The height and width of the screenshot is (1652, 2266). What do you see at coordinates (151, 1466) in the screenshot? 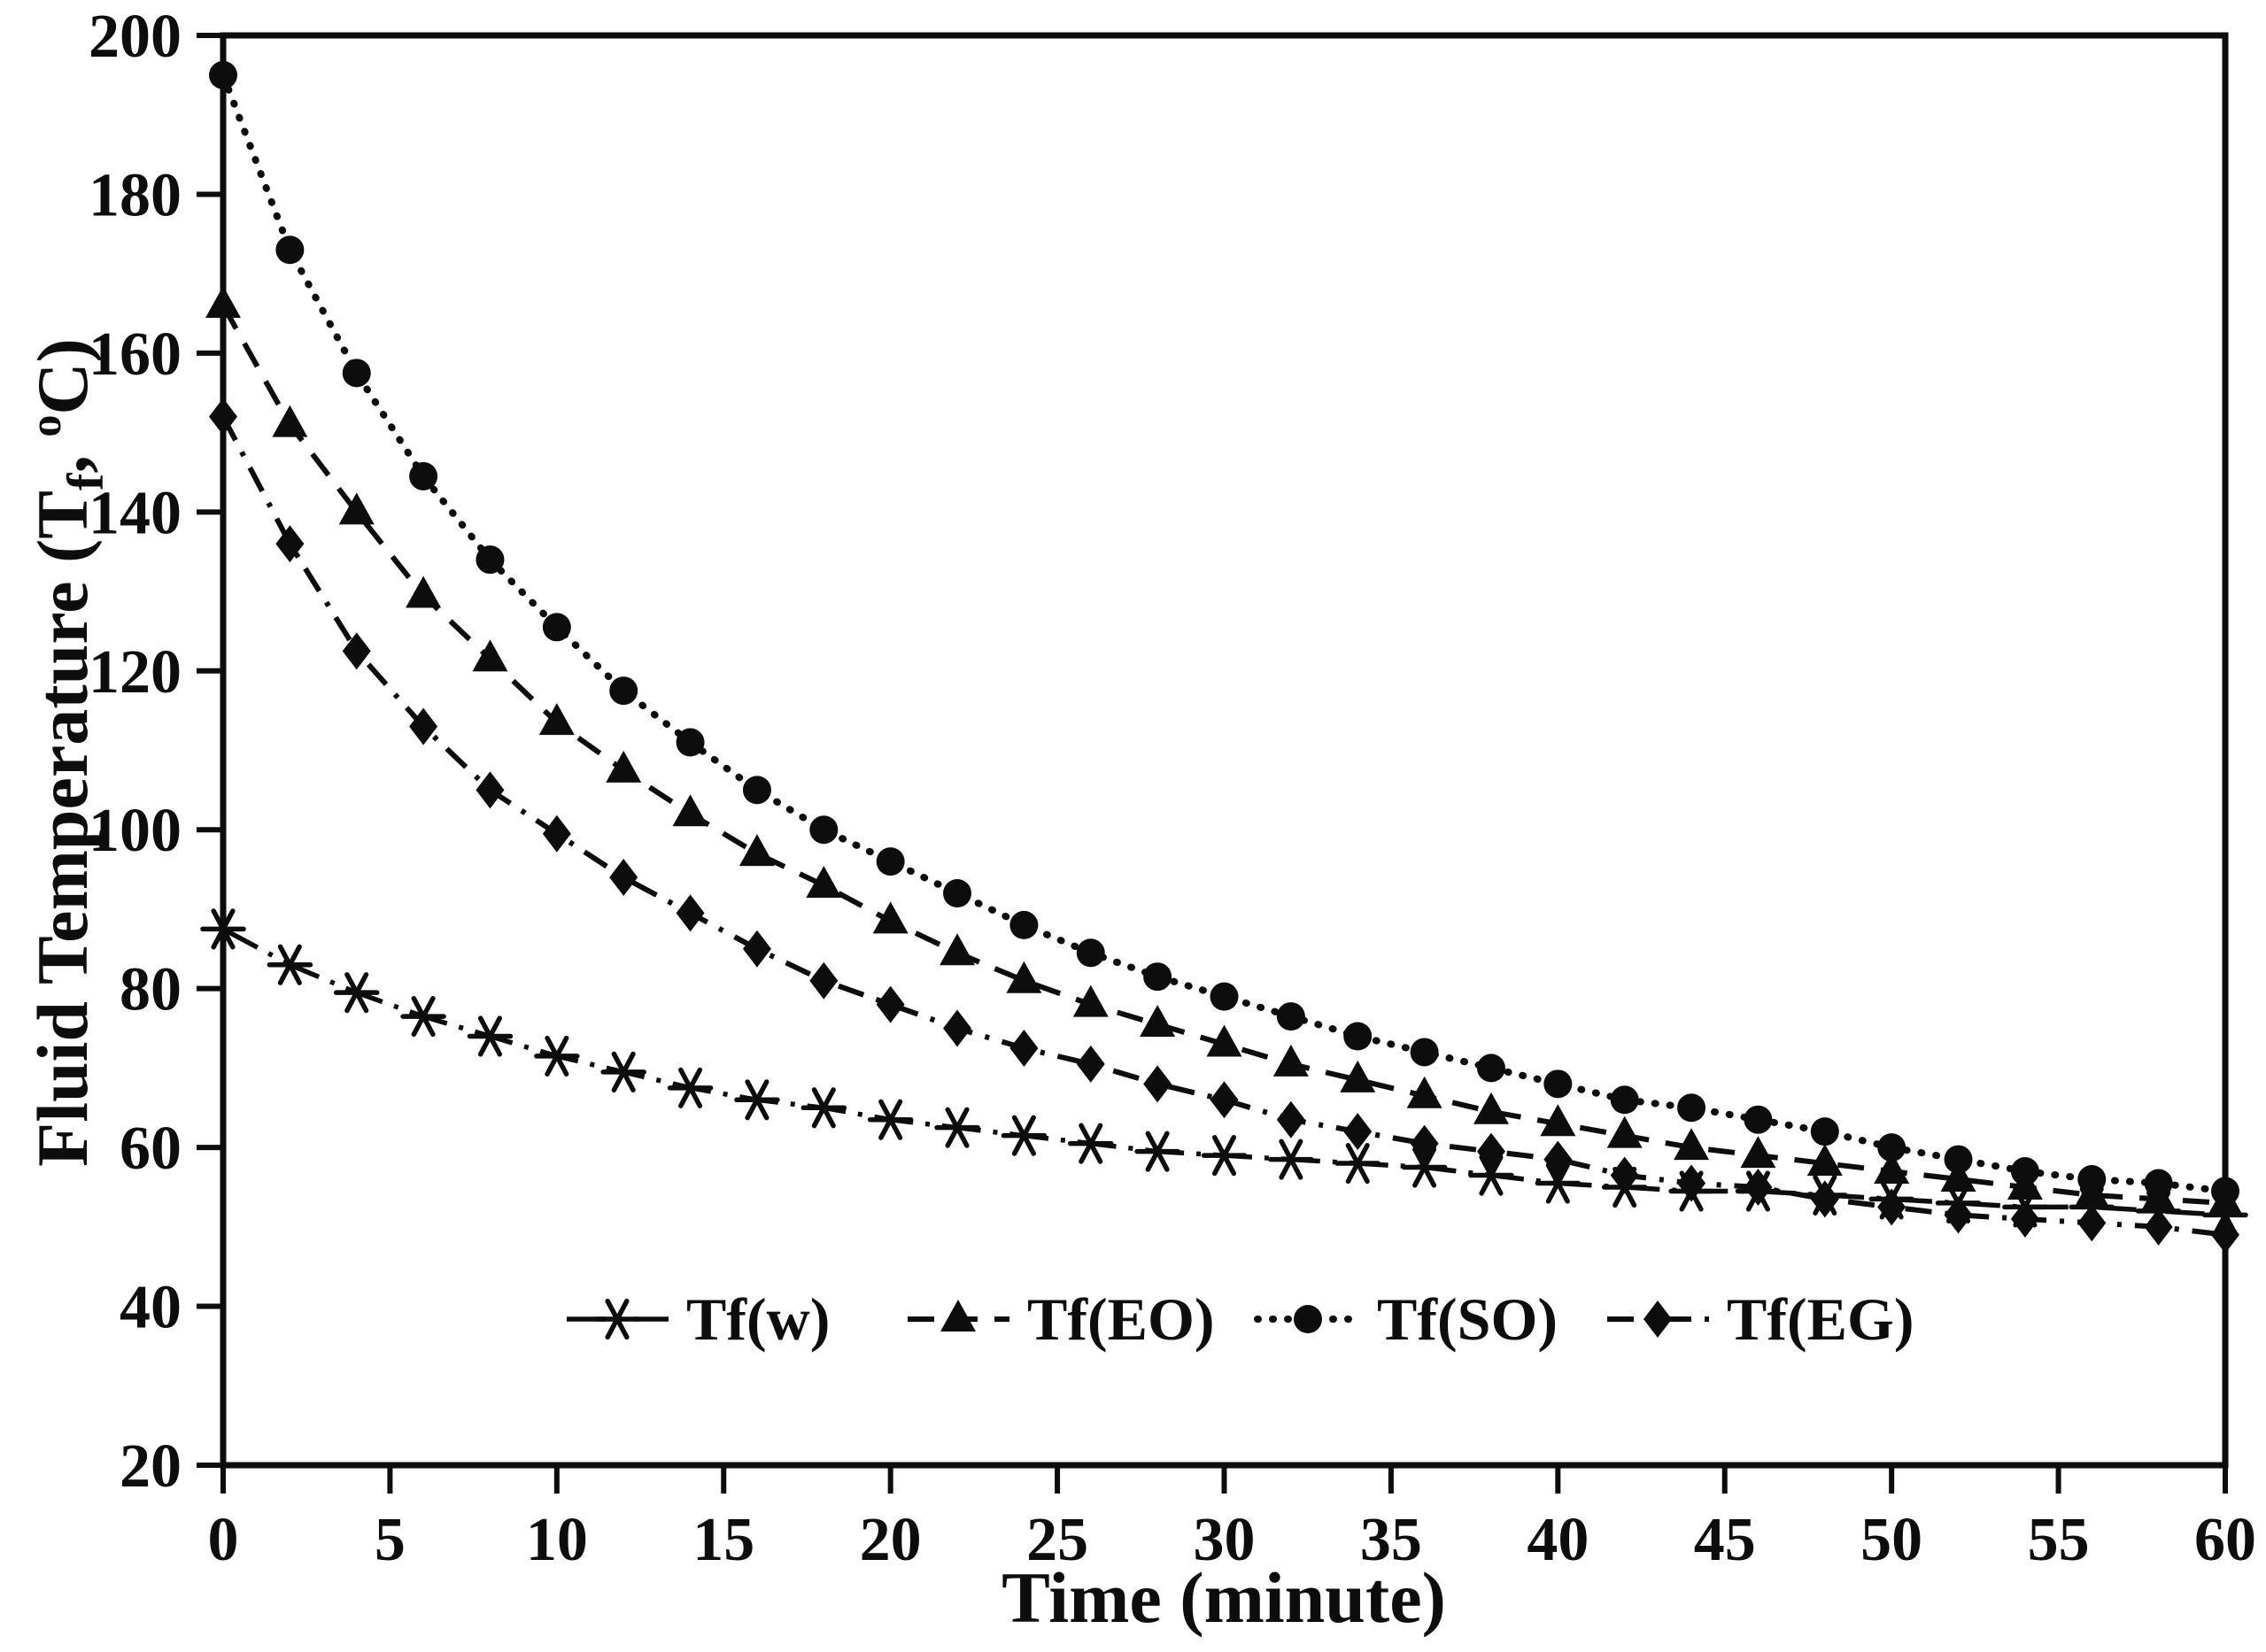
I see `y-tick-label: 20` at bounding box center [151, 1466].